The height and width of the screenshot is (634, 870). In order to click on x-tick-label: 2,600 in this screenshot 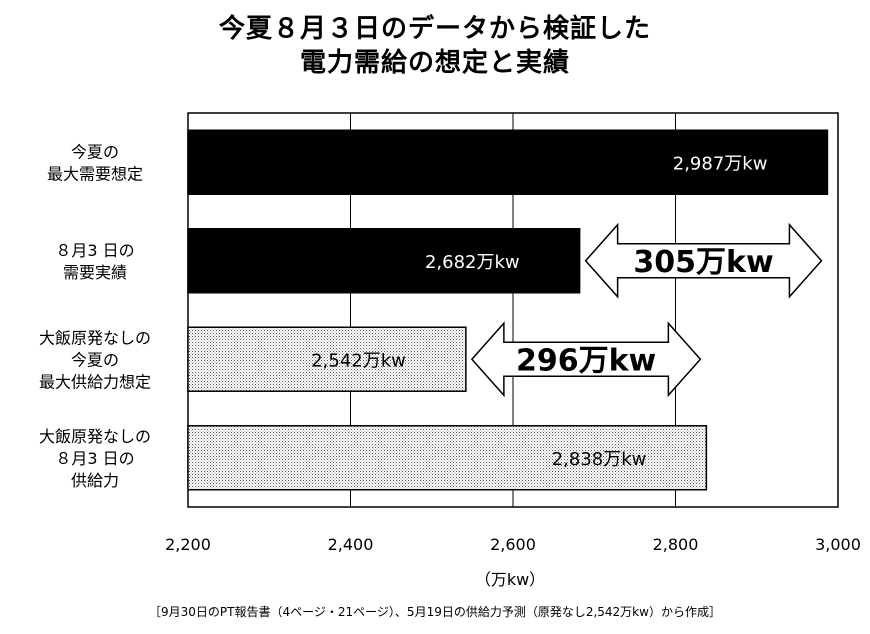, I will do `click(513, 544)`.